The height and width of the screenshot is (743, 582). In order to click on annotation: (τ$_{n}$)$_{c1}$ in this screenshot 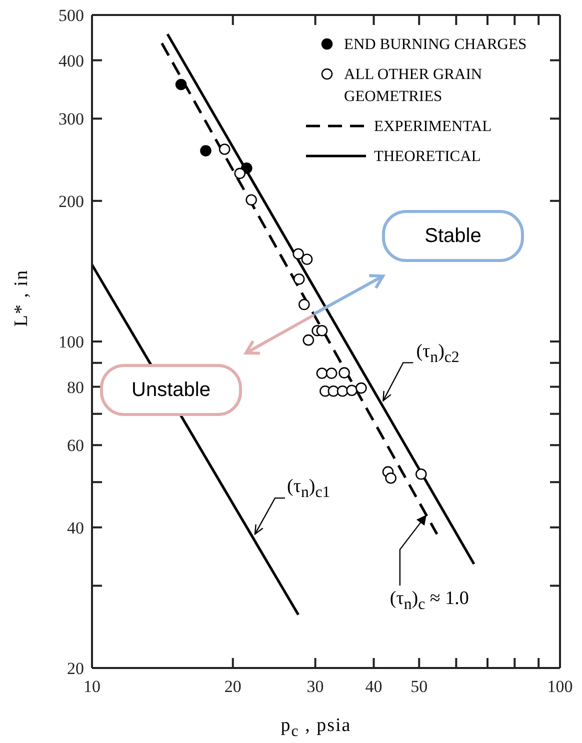, I will do `click(308, 488)`.